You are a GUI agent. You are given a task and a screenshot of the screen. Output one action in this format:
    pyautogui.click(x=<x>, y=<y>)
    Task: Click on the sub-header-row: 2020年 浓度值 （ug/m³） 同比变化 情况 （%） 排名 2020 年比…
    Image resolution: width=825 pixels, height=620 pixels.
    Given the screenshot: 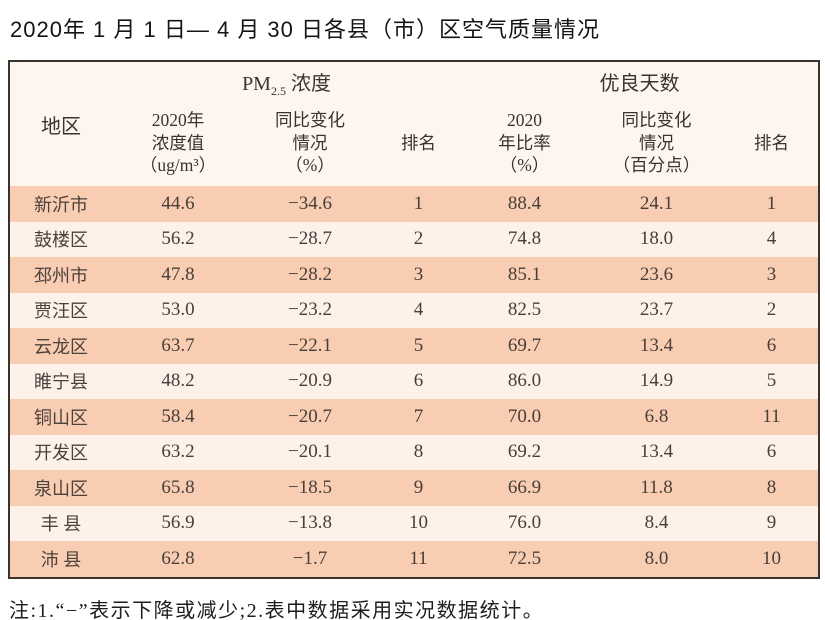 What is the action you would take?
    pyautogui.click(x=414, y=143)
    